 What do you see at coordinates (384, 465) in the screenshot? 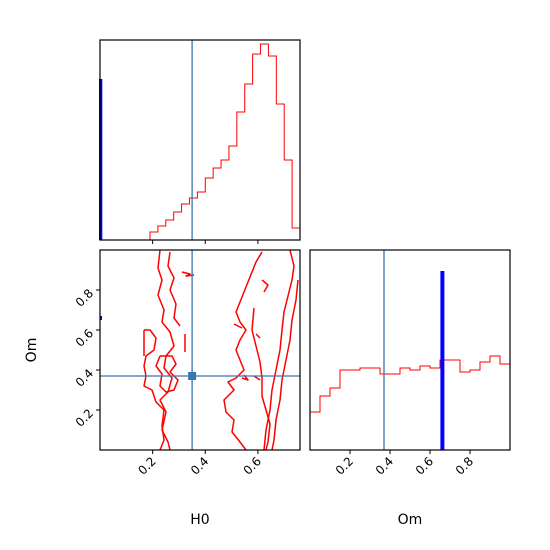
I see `om-x-tick-label: 0.4` at bounding box center [384, 465].